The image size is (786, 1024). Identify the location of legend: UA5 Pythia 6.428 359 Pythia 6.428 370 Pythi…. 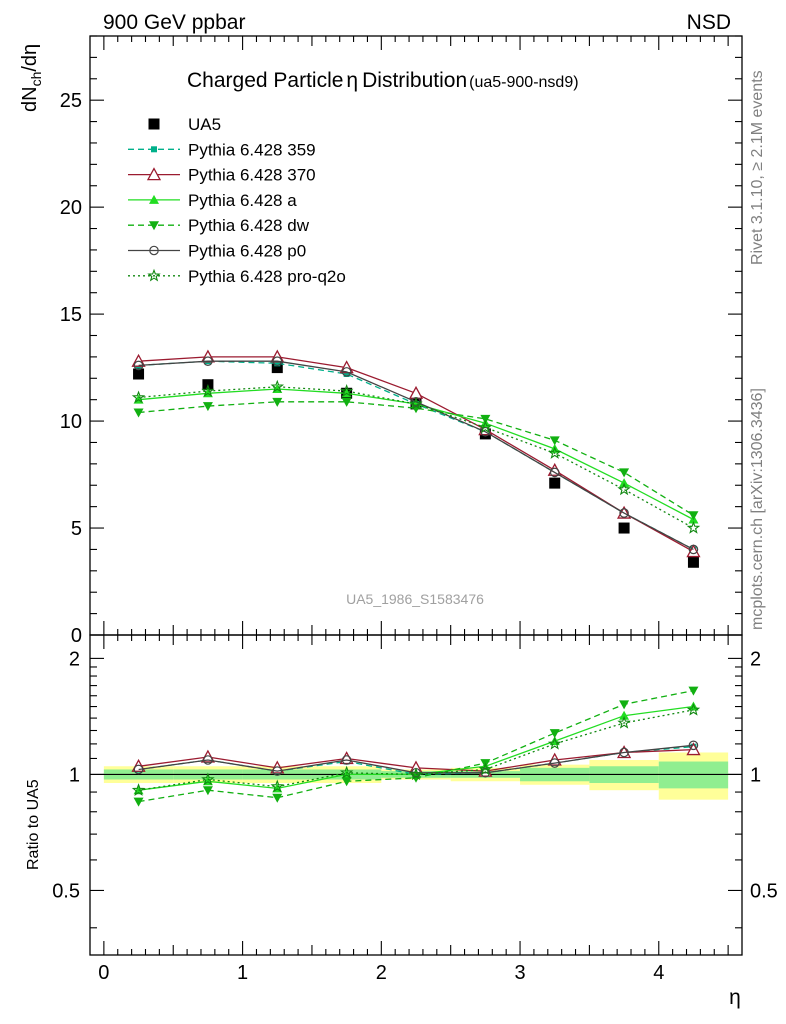
(237, 200).